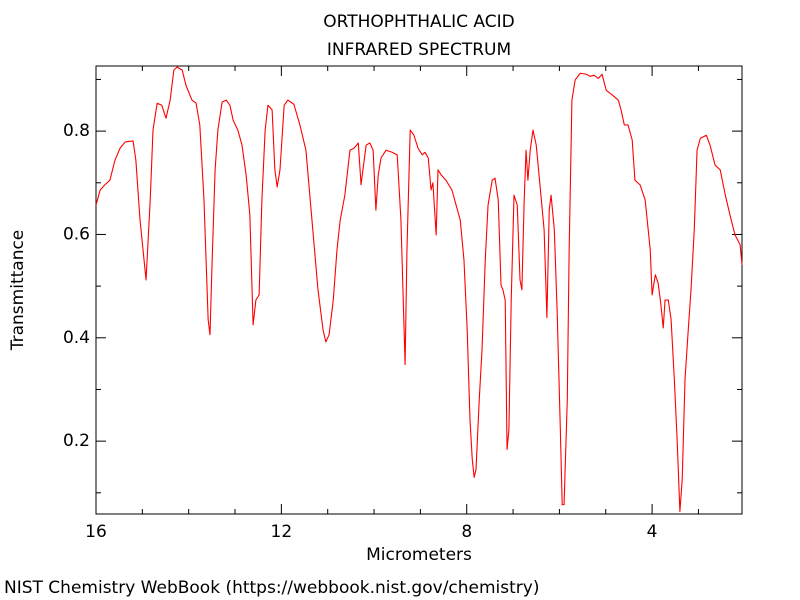 Image resolution: width=800 pixels, height=600 pixels. I want to click on x-axis-label: Micrometers, so click(419, 555).